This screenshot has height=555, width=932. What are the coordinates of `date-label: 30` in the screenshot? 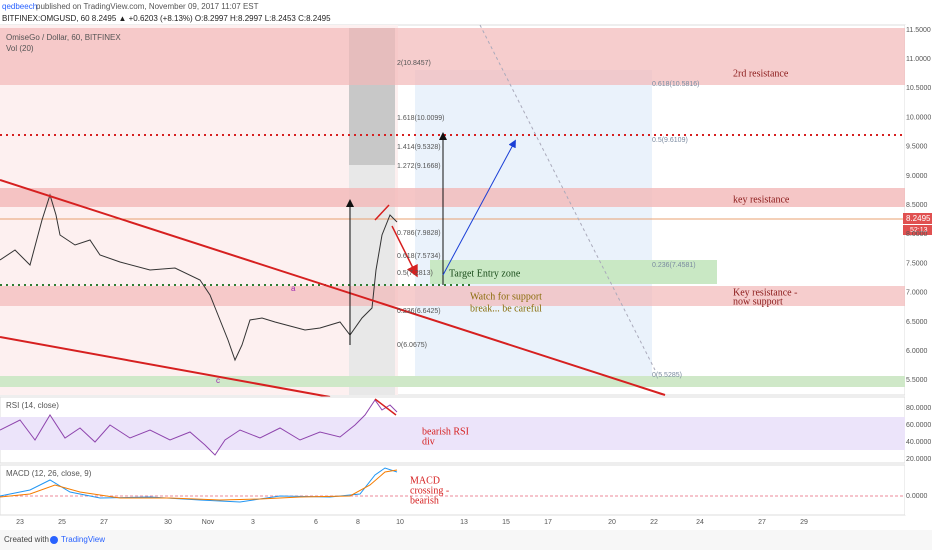 It's located at (168, 522).